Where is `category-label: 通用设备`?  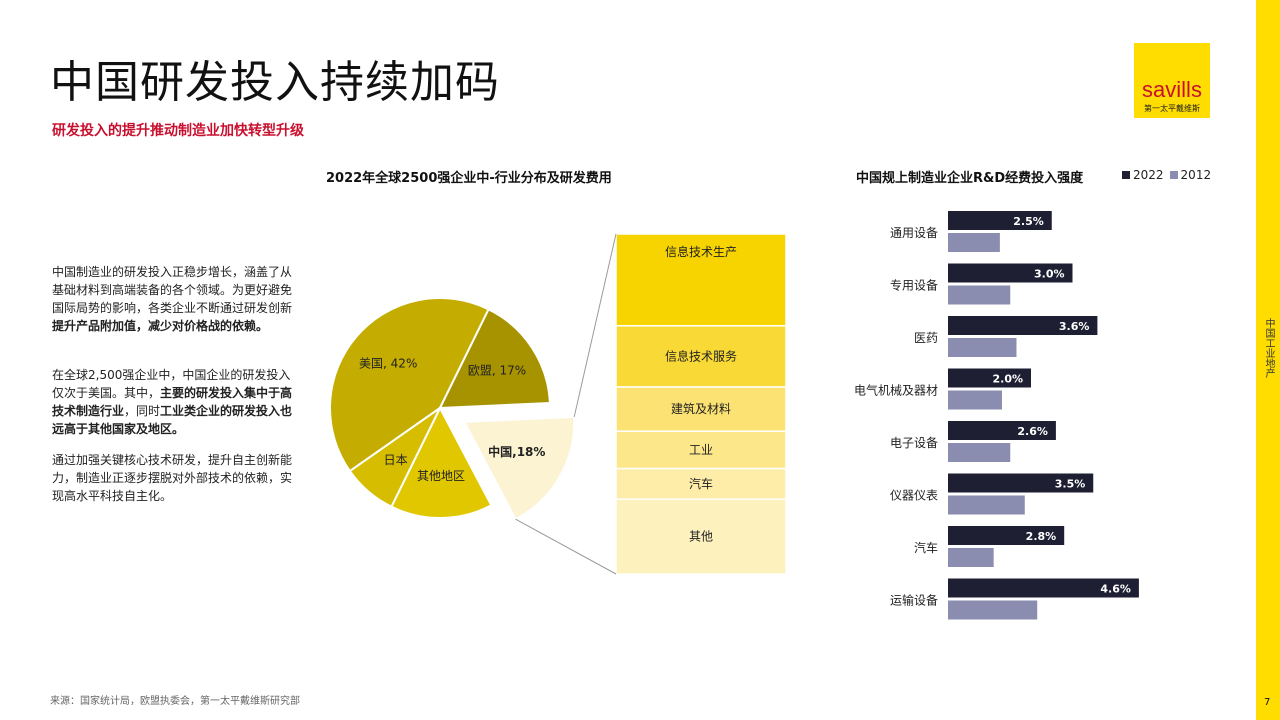 category-label: 通用设备 is located at coordinates (914, 233).